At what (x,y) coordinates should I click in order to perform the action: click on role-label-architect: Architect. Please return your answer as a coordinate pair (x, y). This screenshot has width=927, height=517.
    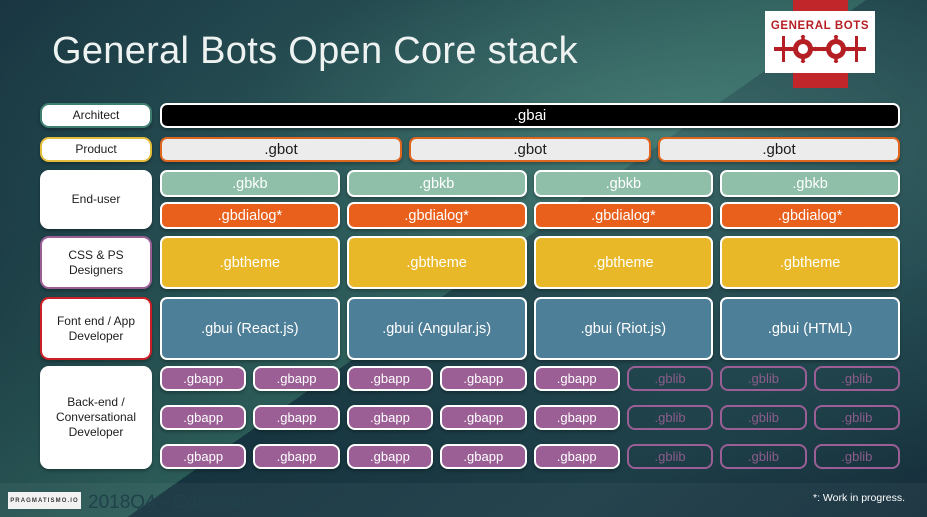
    Looking at the image, I should click on (96, 115).